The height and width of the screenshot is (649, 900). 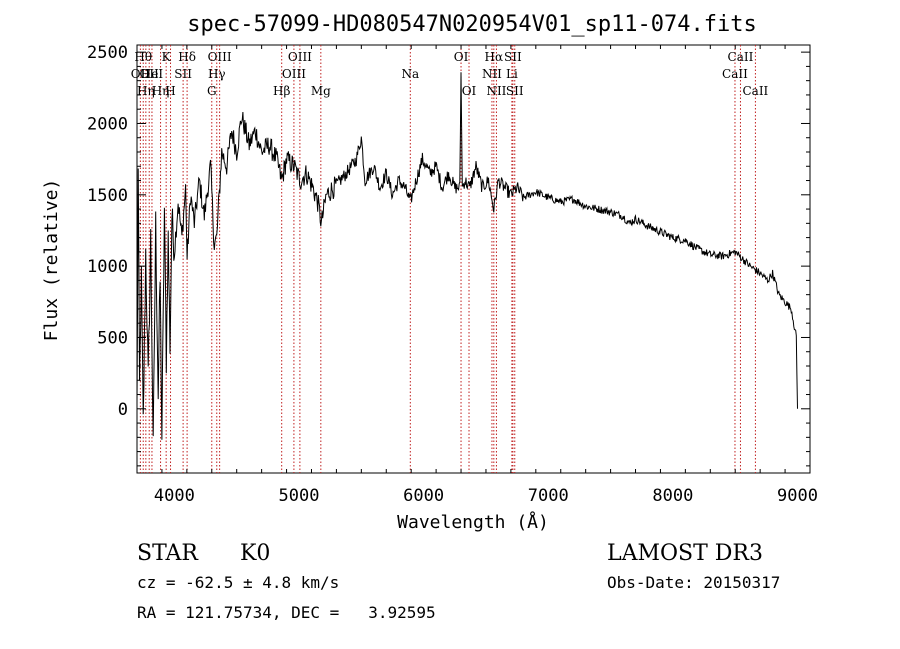 I want to click on spectral-line-label: Hγ, so click(x=217, y=74).